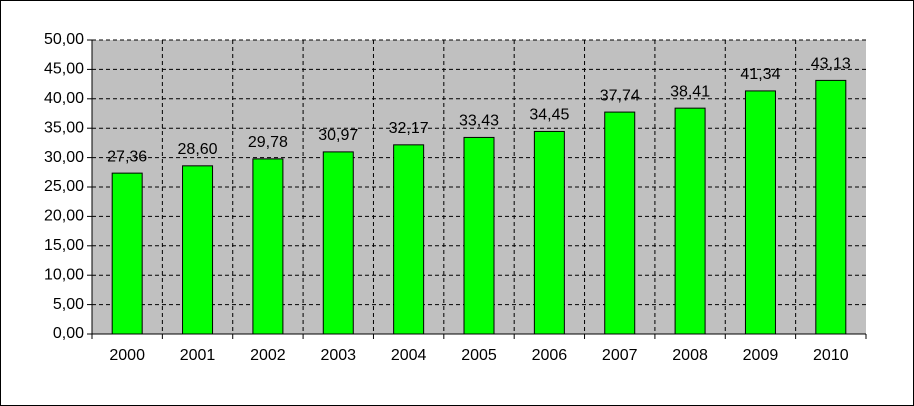 This screenshot has height=406, width=914. What do you see at coordinates (690, 91) in the screenshot?
I see `data-label: 38,41` at bounding box center [690, 91].